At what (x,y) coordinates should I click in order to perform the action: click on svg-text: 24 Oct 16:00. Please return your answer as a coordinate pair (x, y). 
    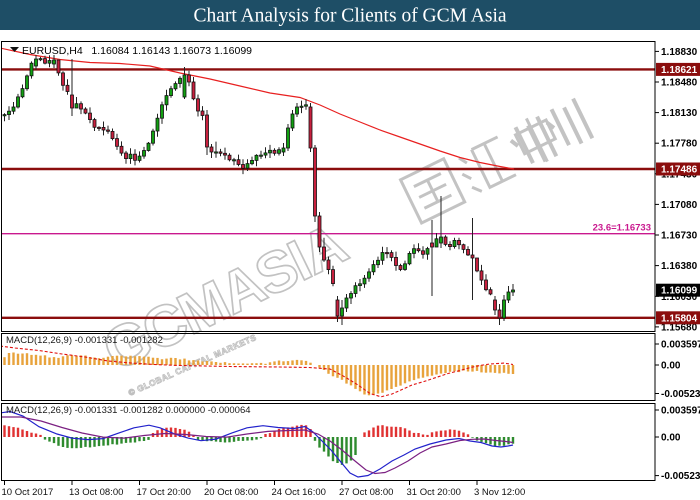
    Looking at the image, I should click on (299, 492).